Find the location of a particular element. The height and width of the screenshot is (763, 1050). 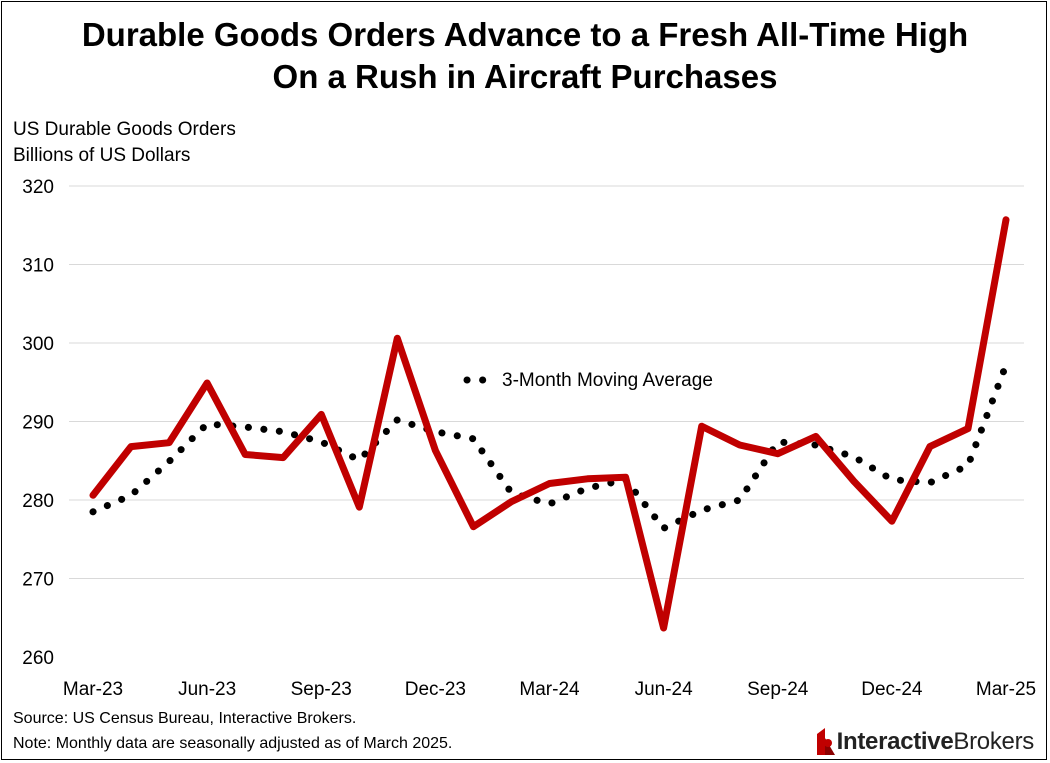

y-tick-label: 270 is located at coordinates (38, 580).